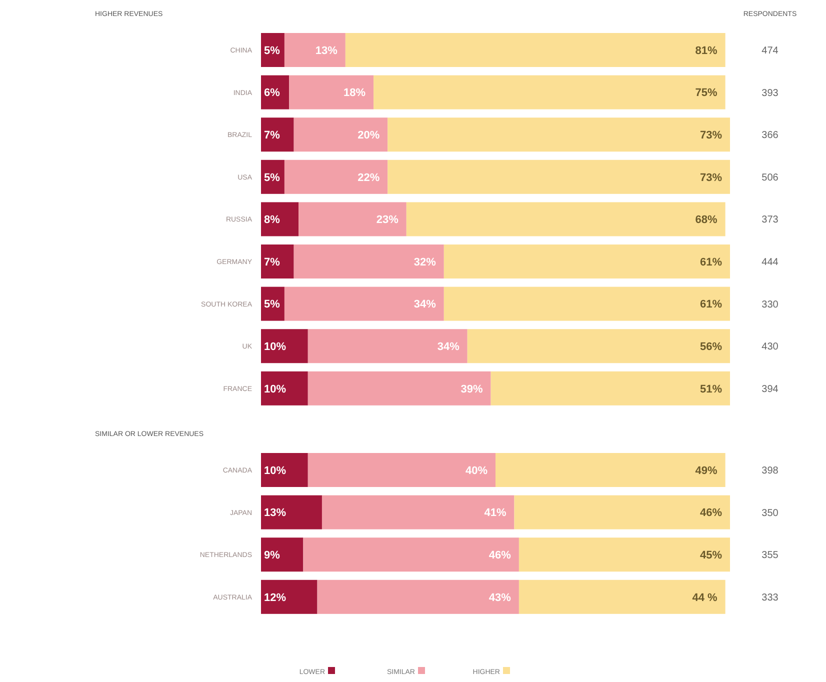 The width and height of the screenshot is (826, 682). What do you see at coordinates (500, 598) in the screenshot?
I see `data-label: 43%` at bounding box center [500, 598].